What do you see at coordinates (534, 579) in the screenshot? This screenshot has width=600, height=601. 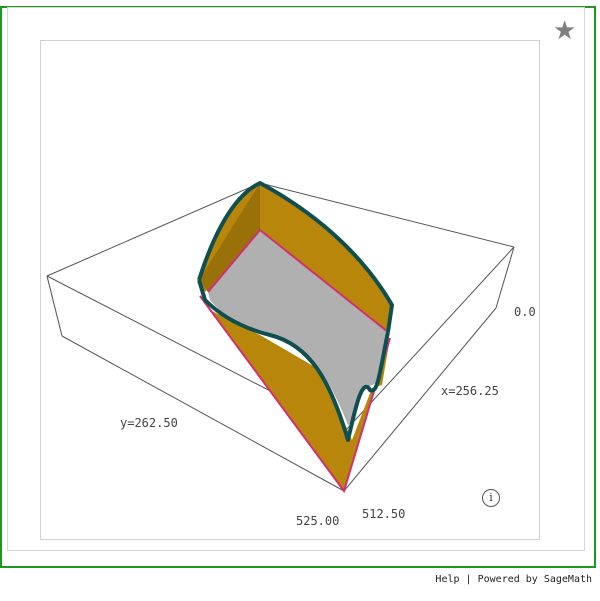 I see `powered-by-link: Powered by SageMath` at bounding box center [534, 579].